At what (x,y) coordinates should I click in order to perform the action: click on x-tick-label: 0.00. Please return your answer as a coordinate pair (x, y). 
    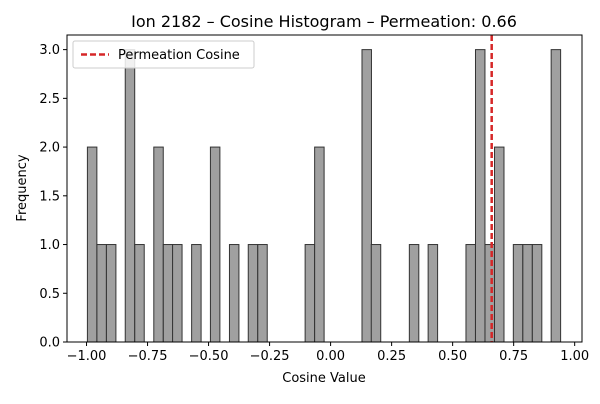
    Looking at the image, I should click on (330, 356).